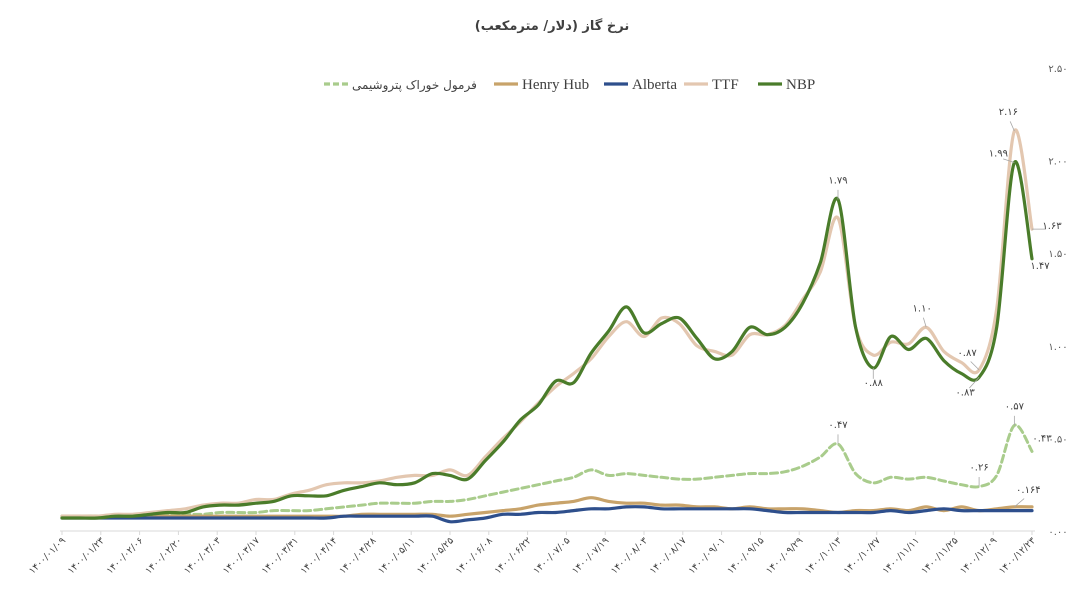 The width and height of the screenshot is (1080, 596). I want to click on series-line-feed-formula, so click(547, 470).